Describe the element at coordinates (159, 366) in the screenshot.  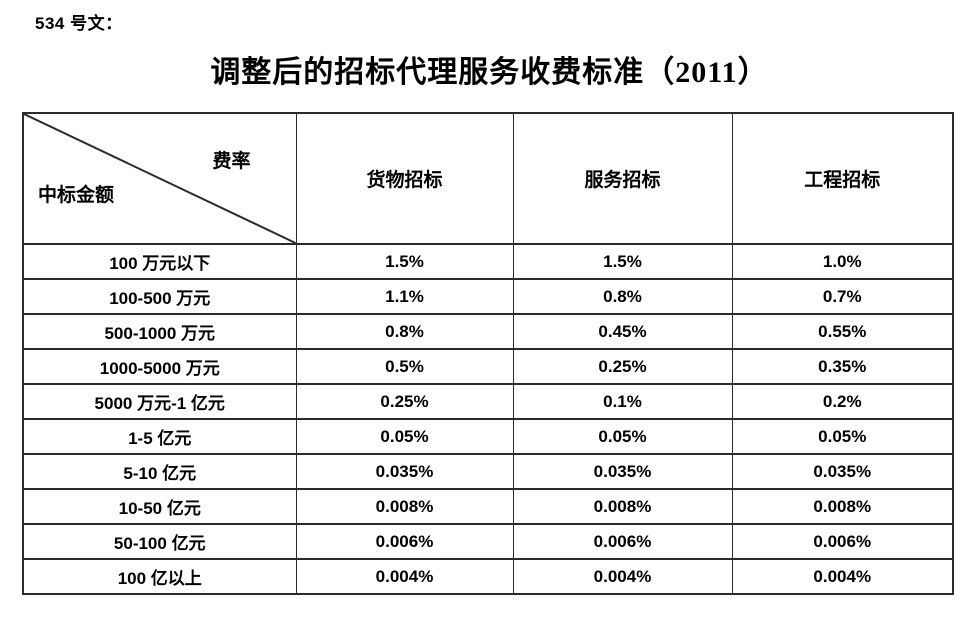
I see `amount-cell: 1000-5000 万元` at that location.